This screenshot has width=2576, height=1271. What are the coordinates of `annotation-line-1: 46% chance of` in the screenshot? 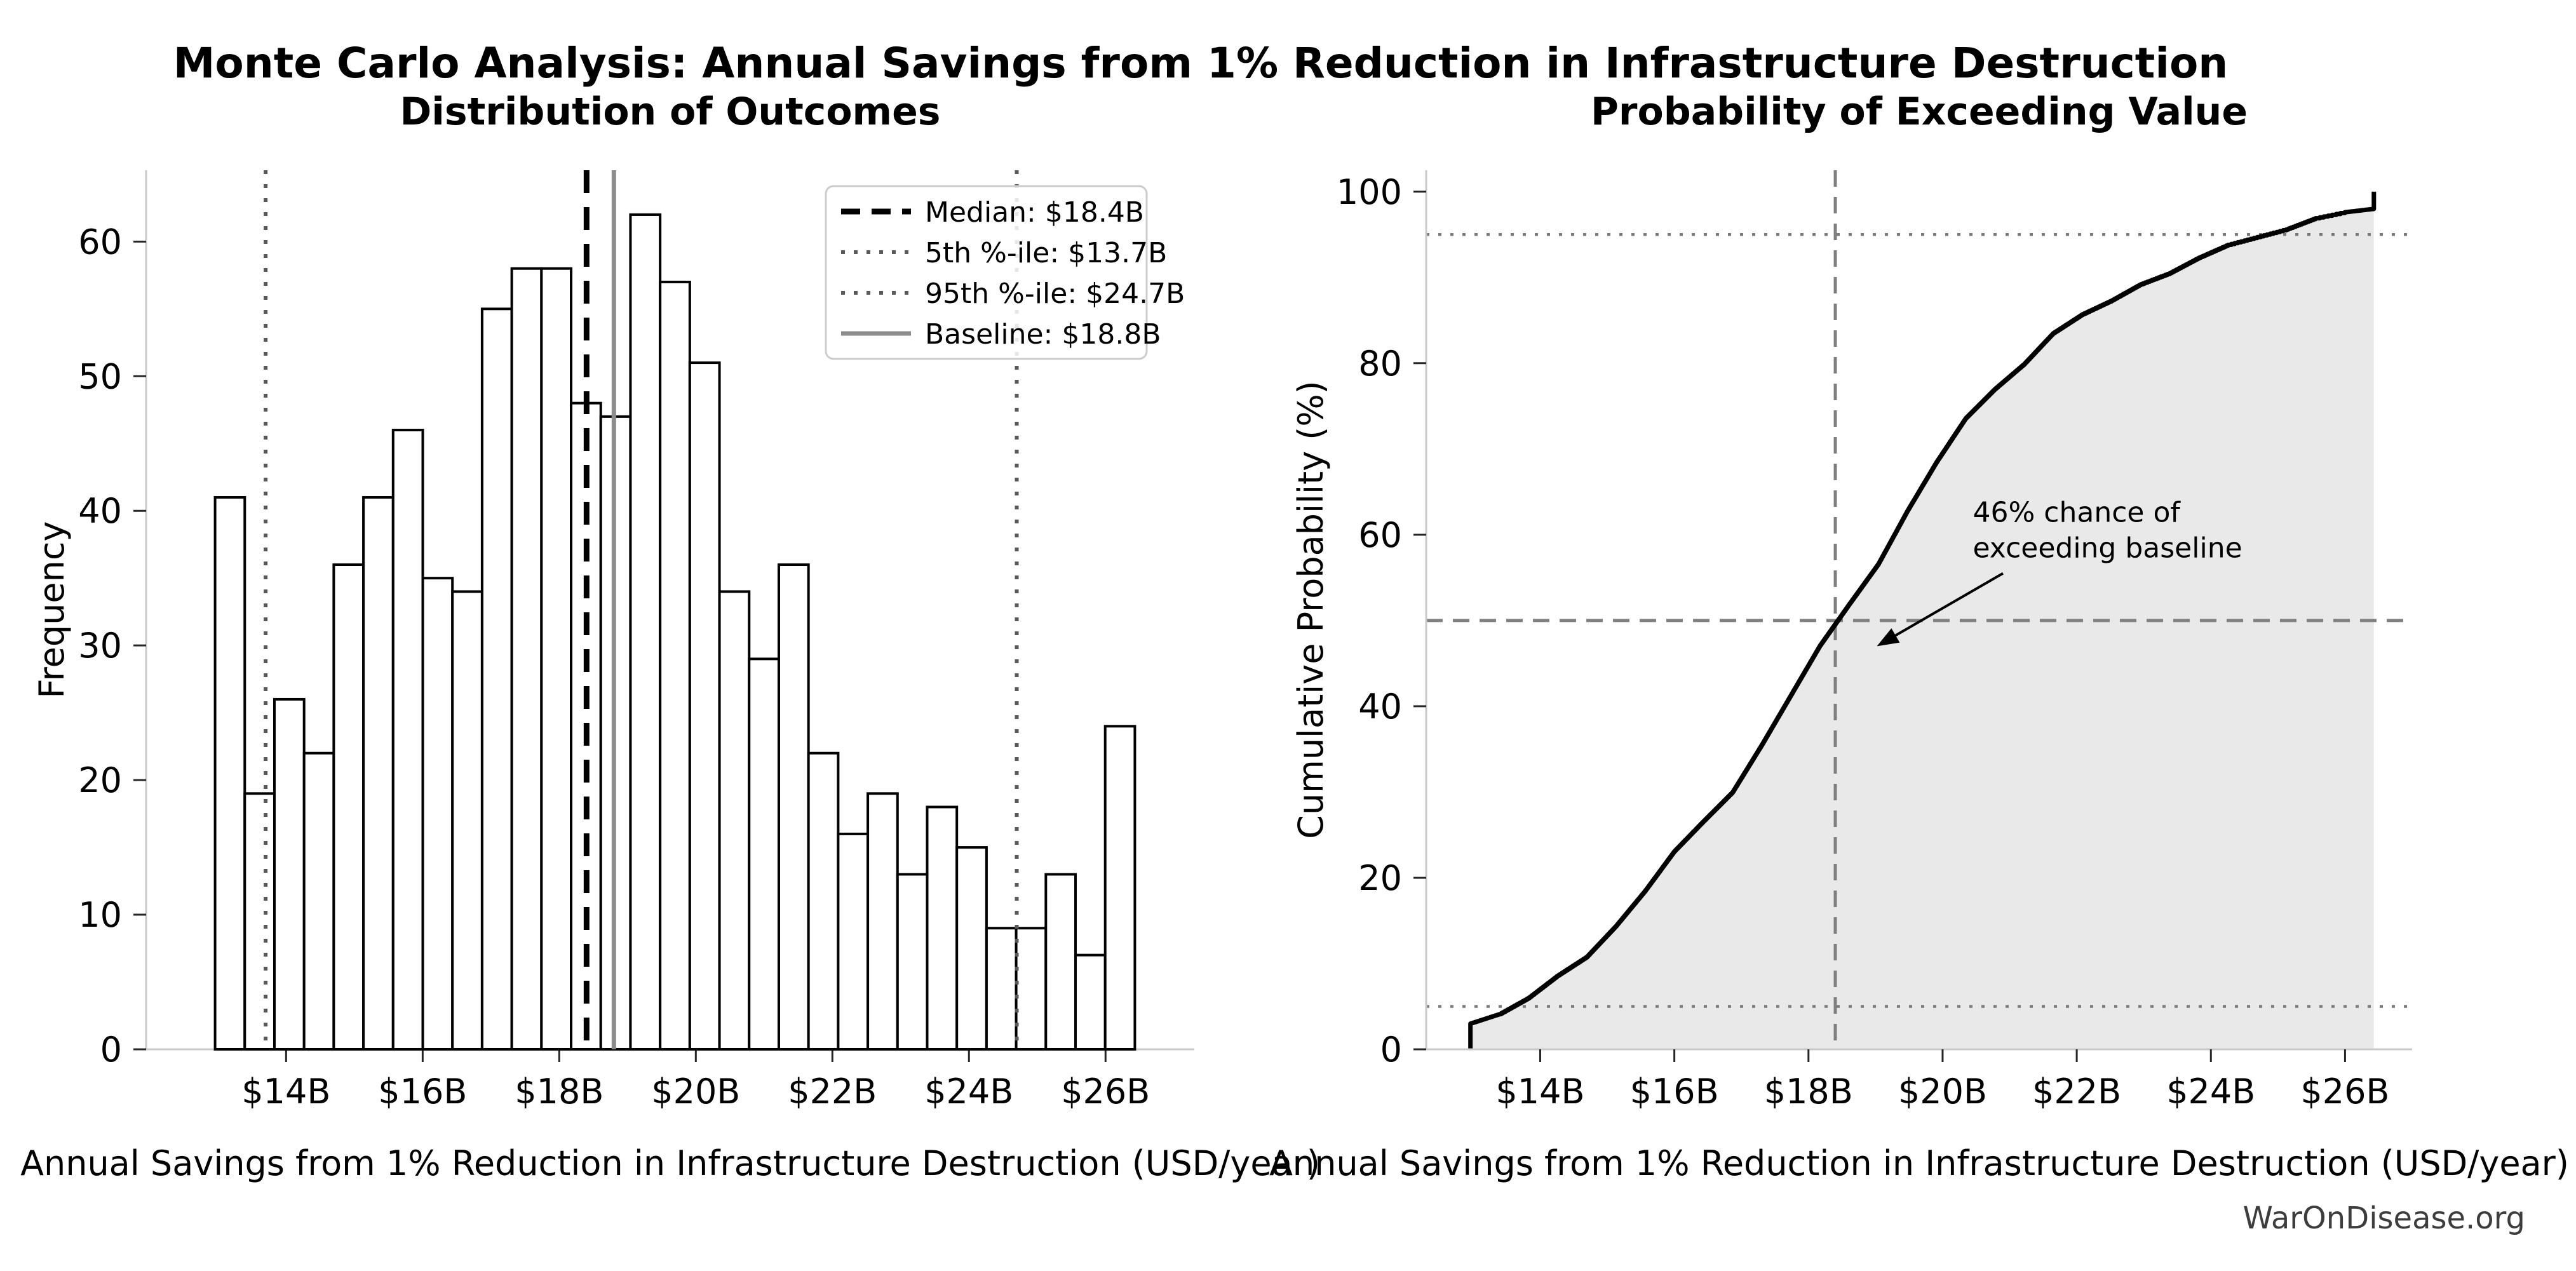 It's located at (2077, 513).